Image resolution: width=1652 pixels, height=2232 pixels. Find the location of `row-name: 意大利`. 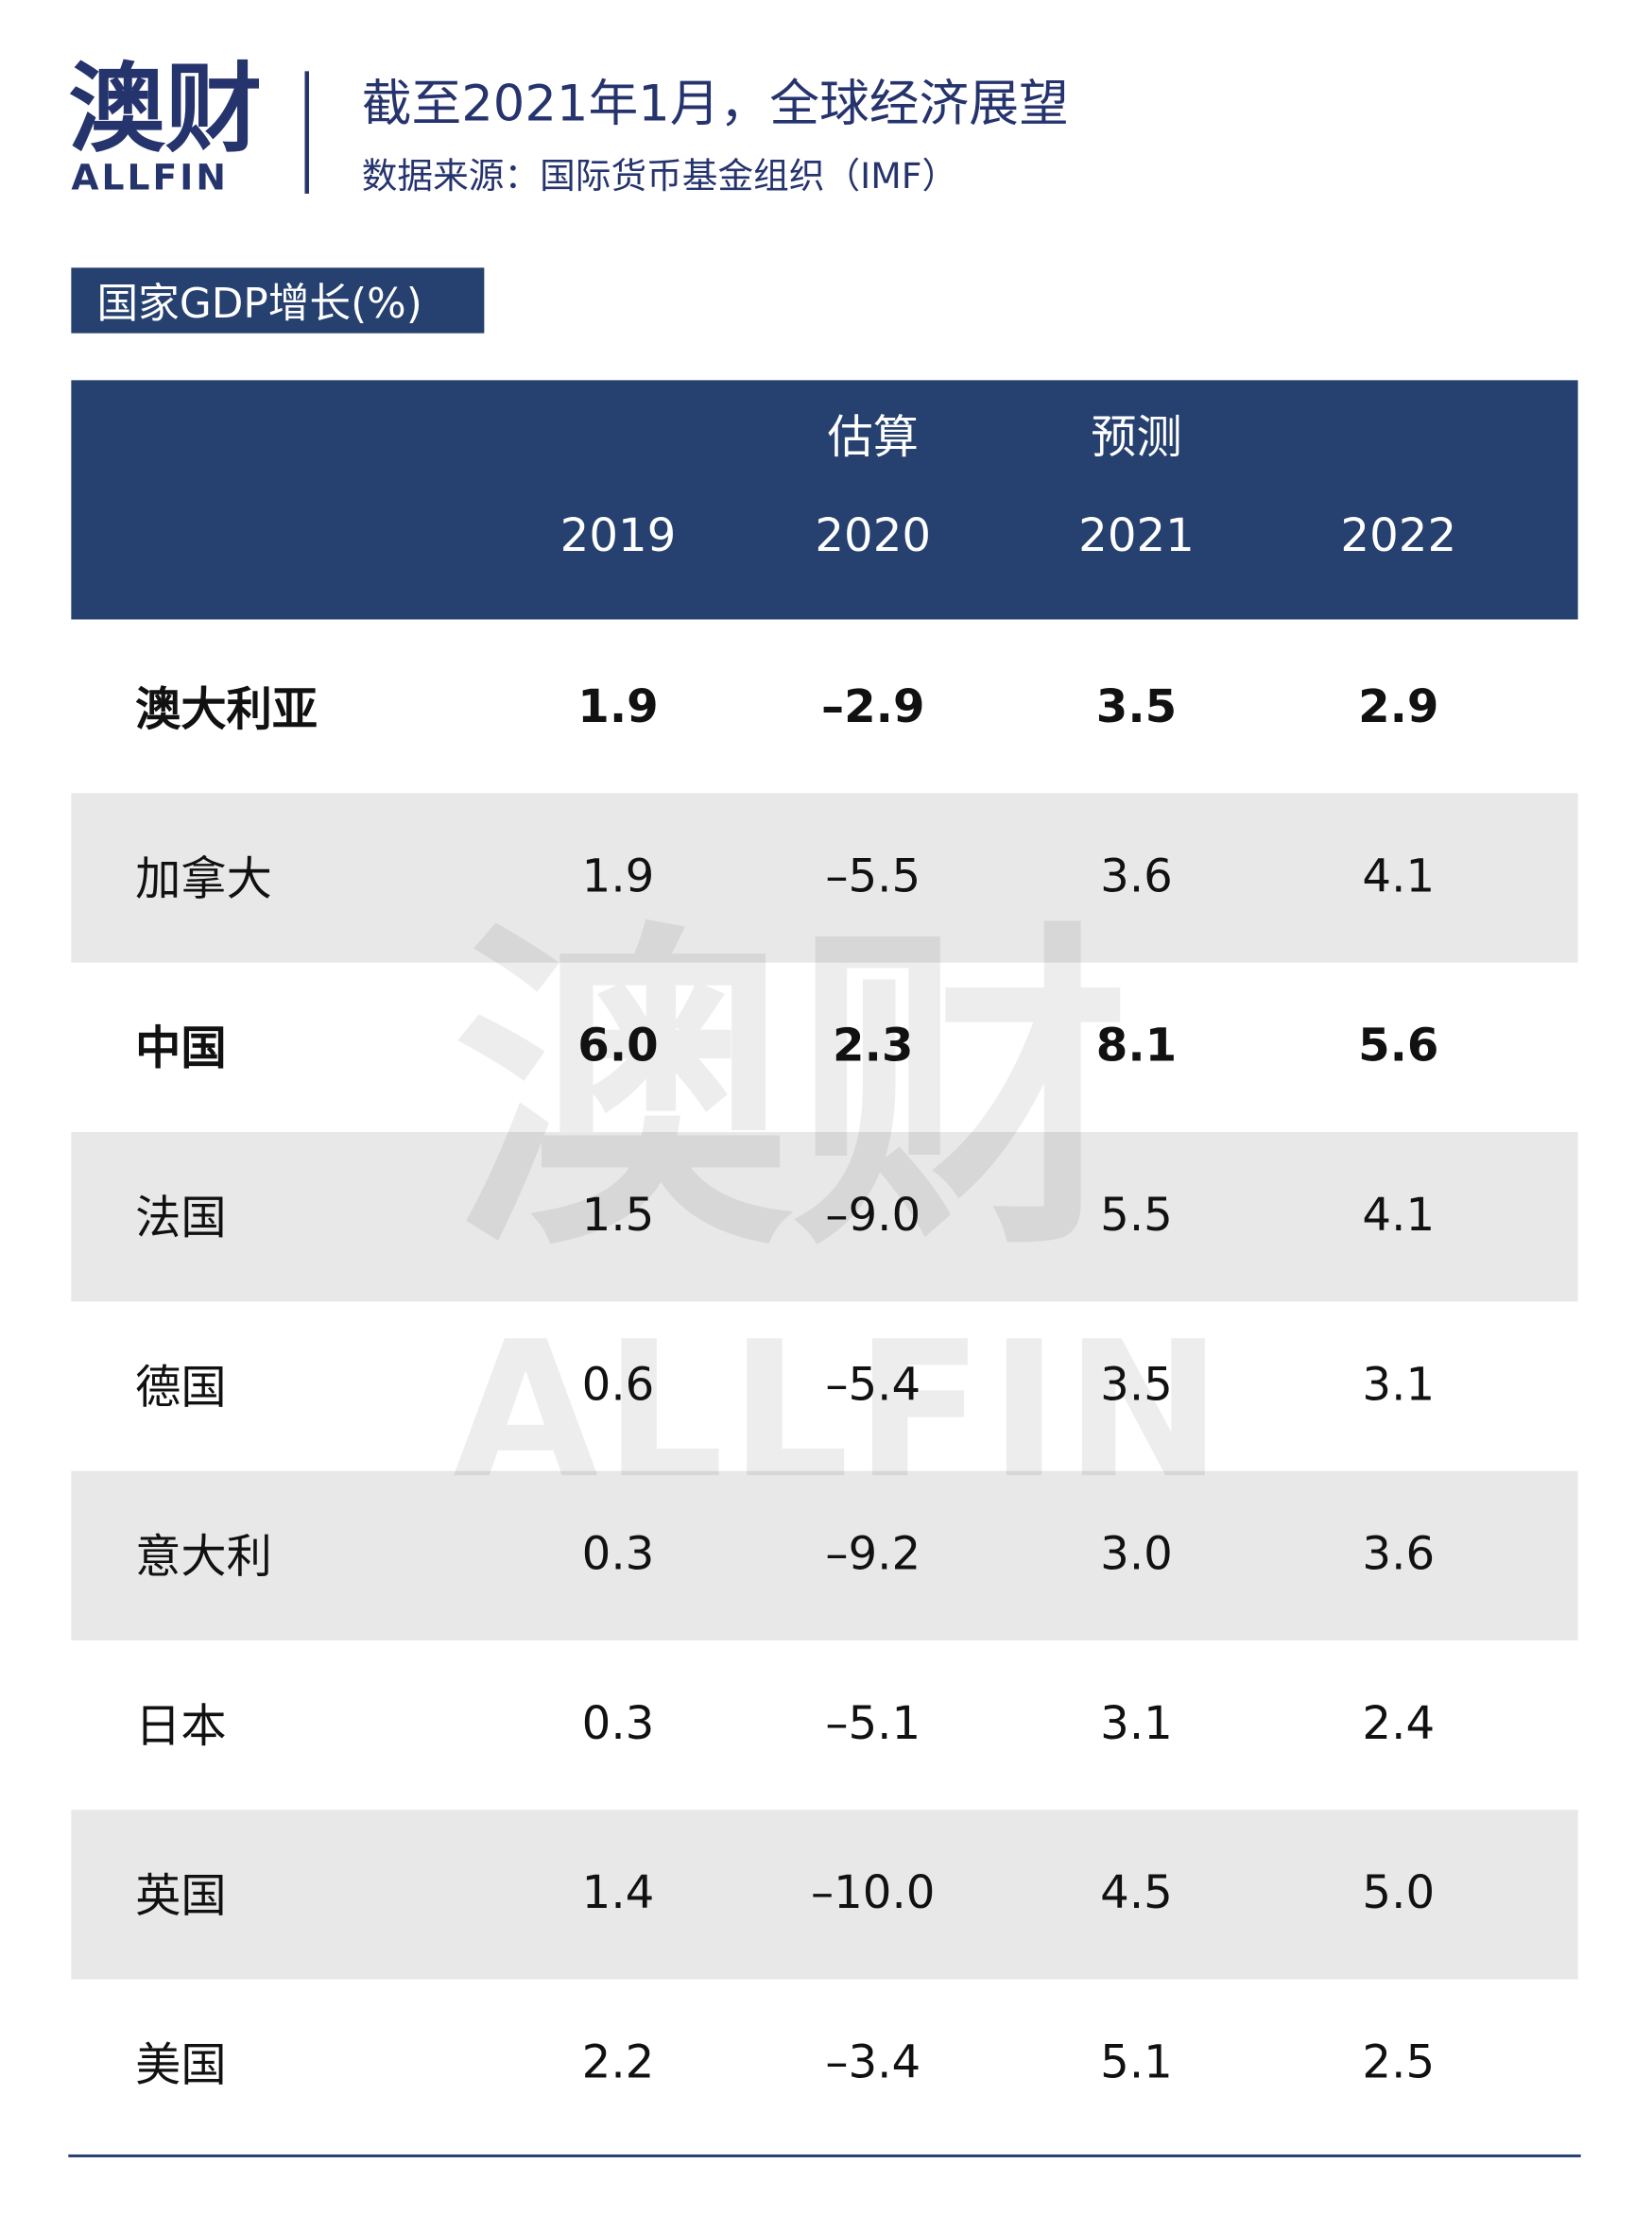

row-name: 意大利 is located at coordinates (203, 1555).